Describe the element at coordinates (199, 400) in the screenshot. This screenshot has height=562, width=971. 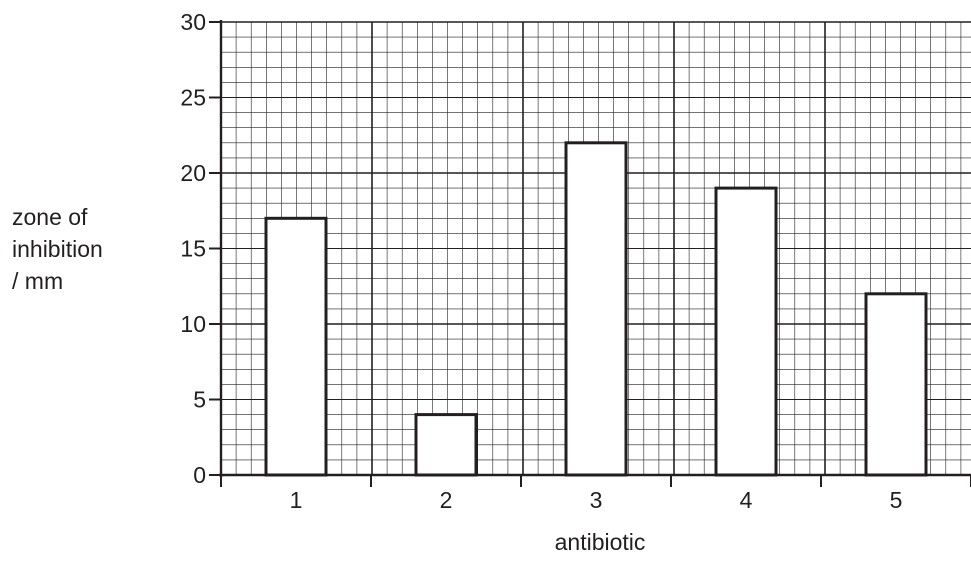
I see `y-tick-label: 5` at that location.